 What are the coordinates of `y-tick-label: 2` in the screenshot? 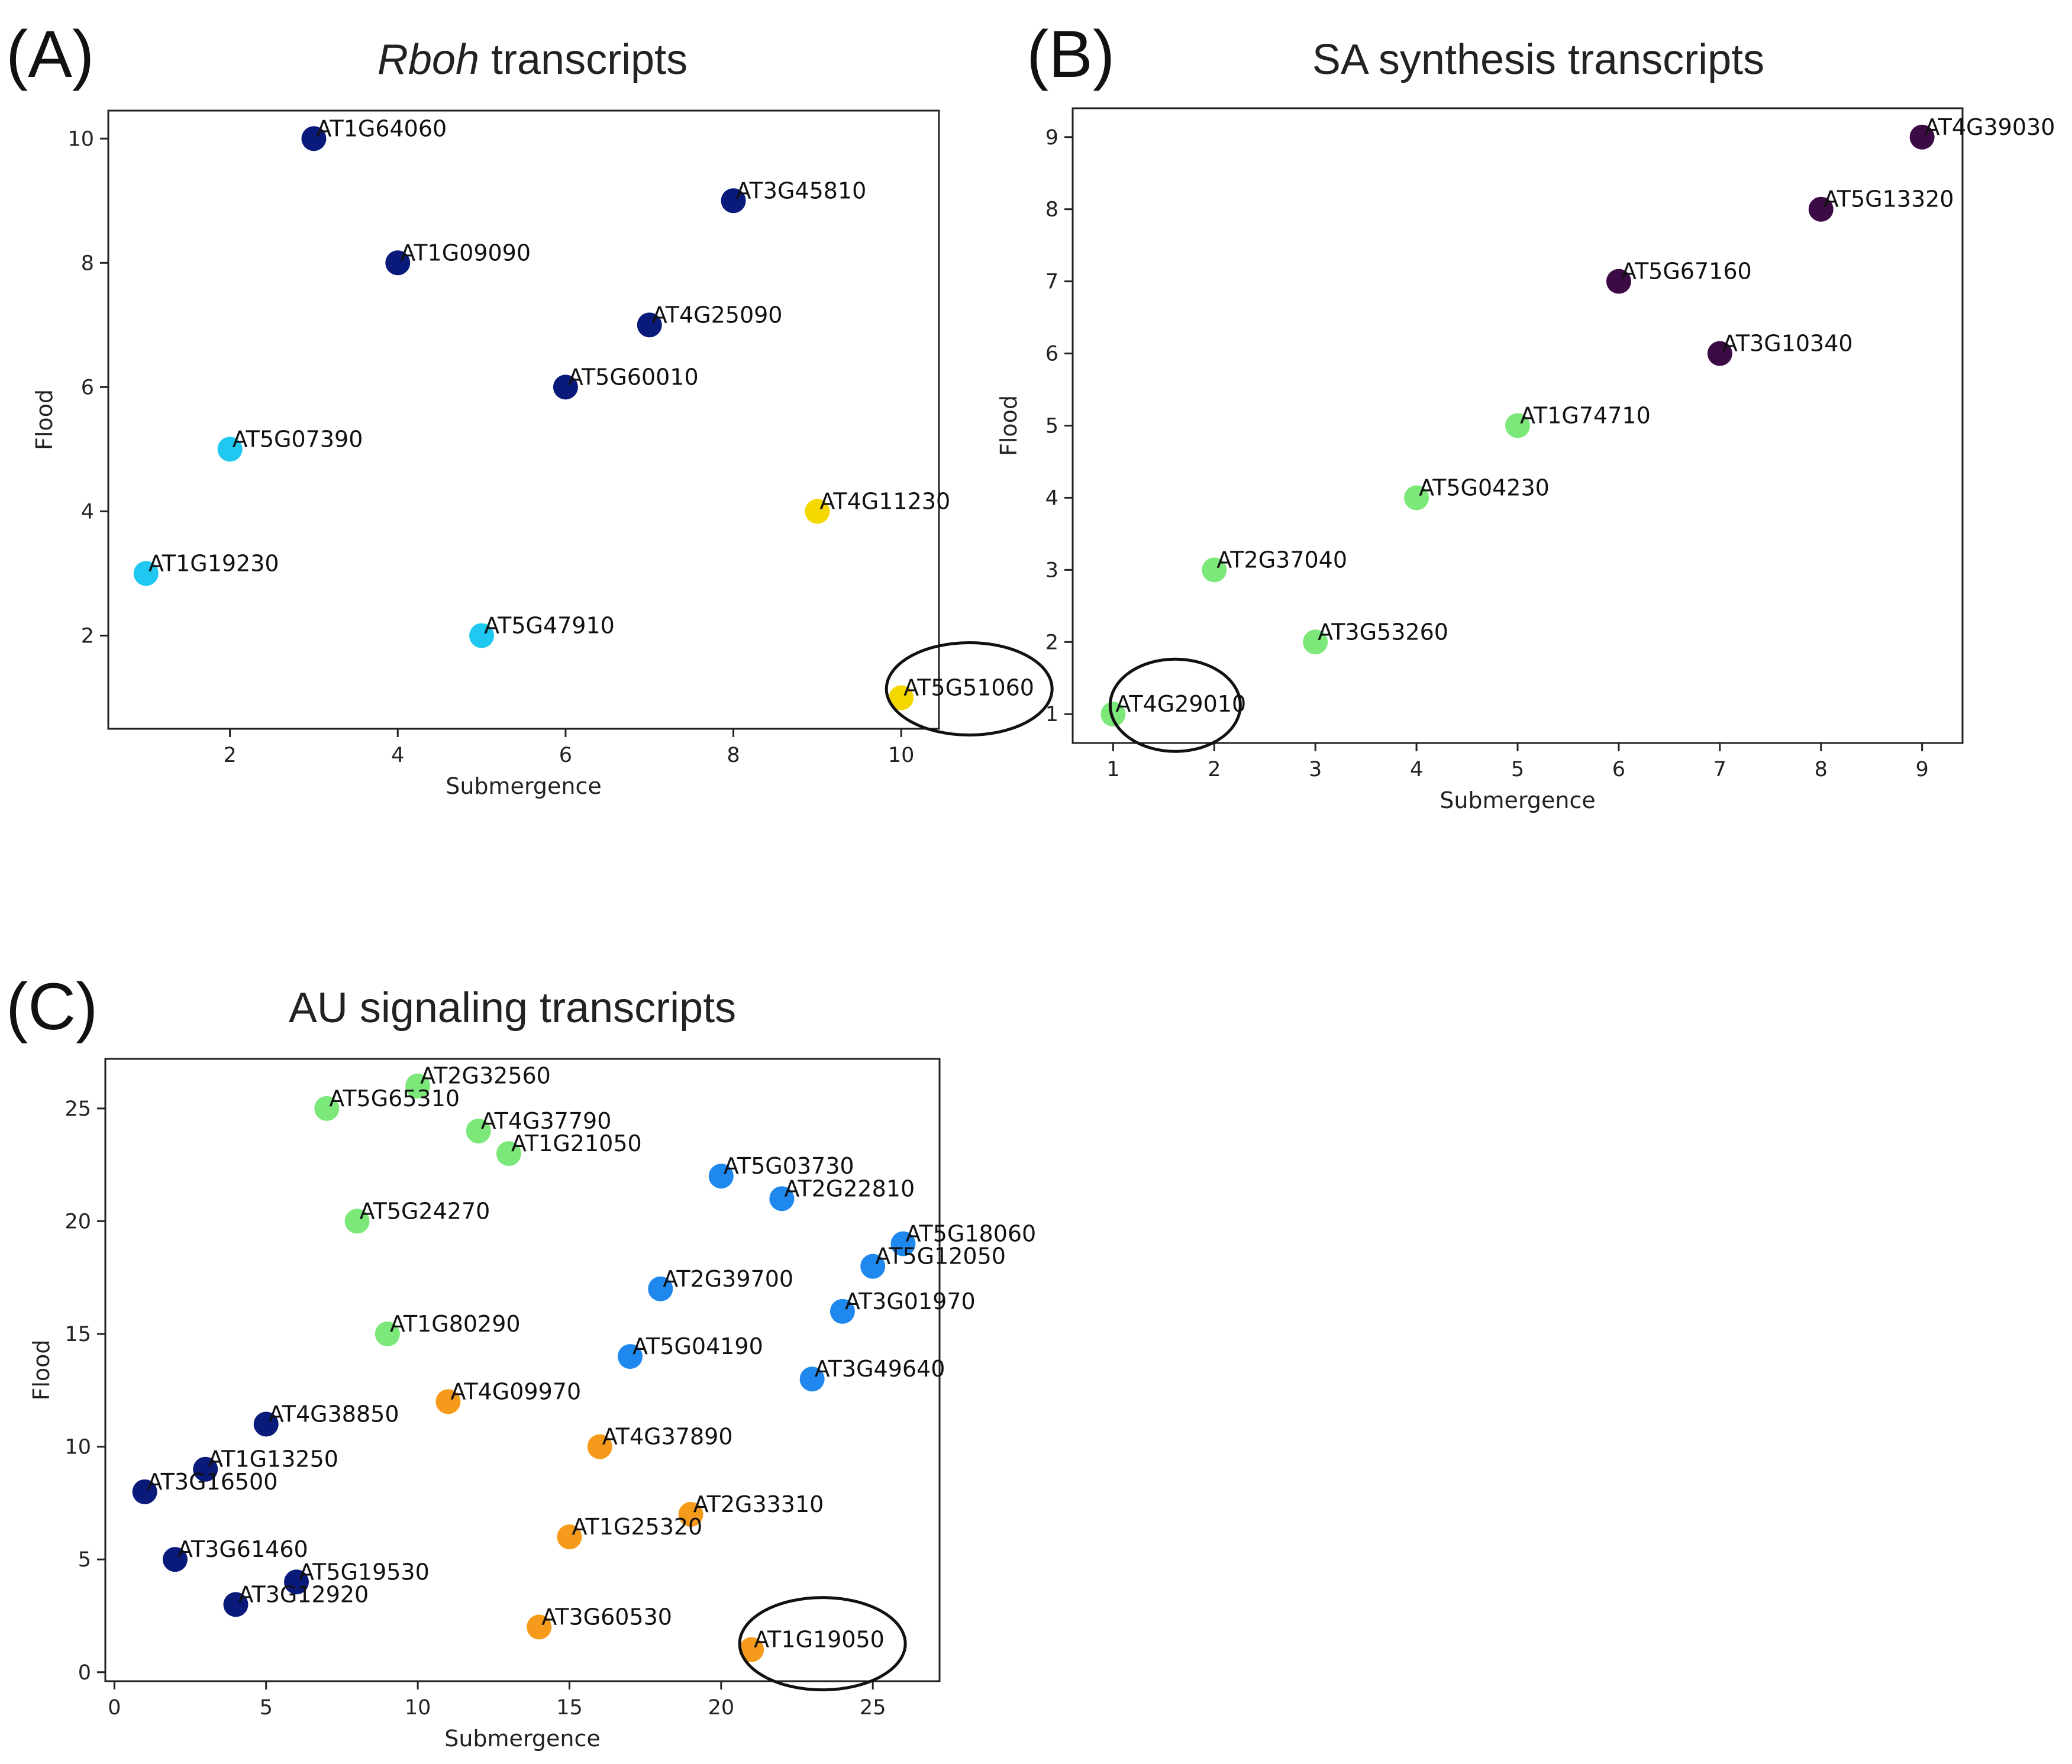 It's located at (1051, 642).